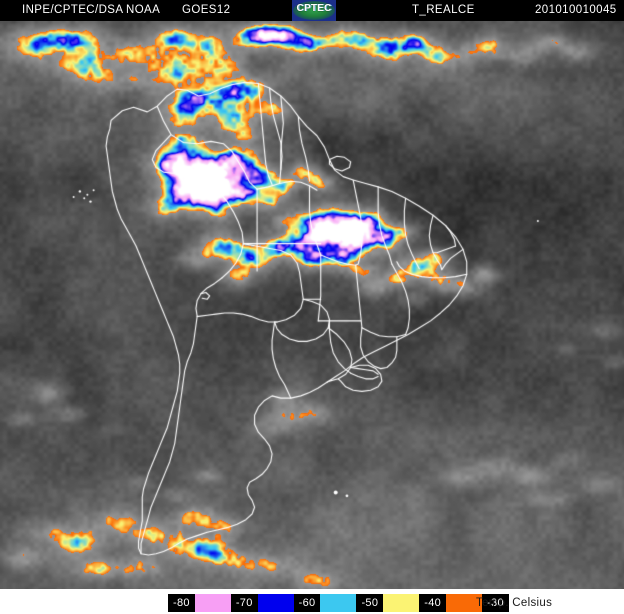 The image size is (624, 614). Describe the element at coordinates (370, 603) in the screenshot. I see `legend-label-minus50: -50` at that location.